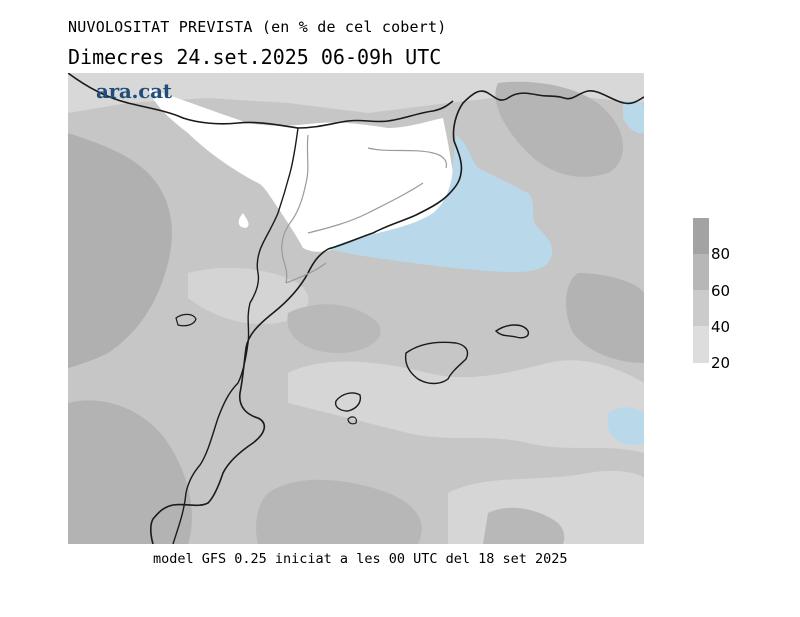 The image size is (800, 617). I want to click on island-coastal, so click(186, 320).